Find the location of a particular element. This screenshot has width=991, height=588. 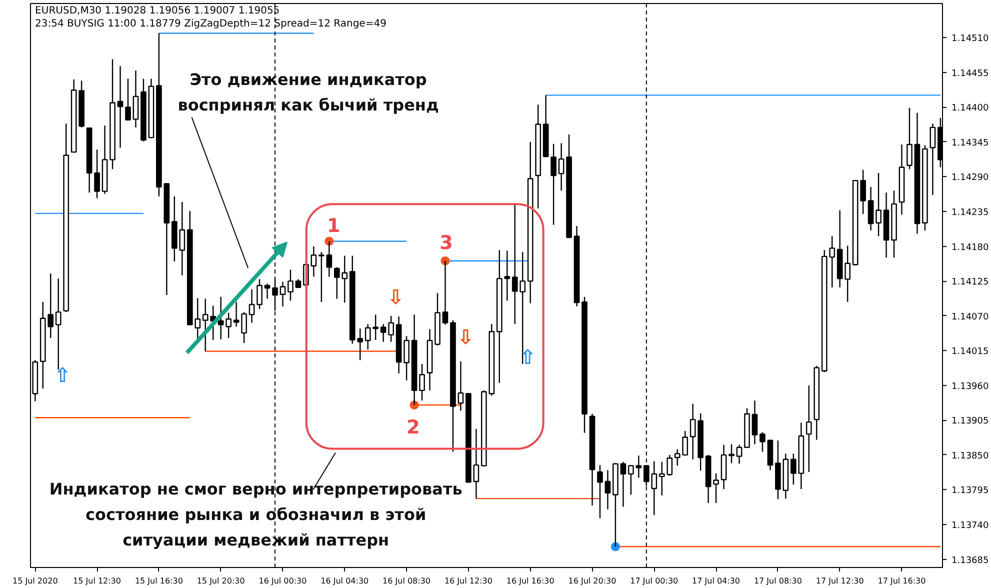

y-tick-label: 1.13960 is located at coordinates (970, 387).